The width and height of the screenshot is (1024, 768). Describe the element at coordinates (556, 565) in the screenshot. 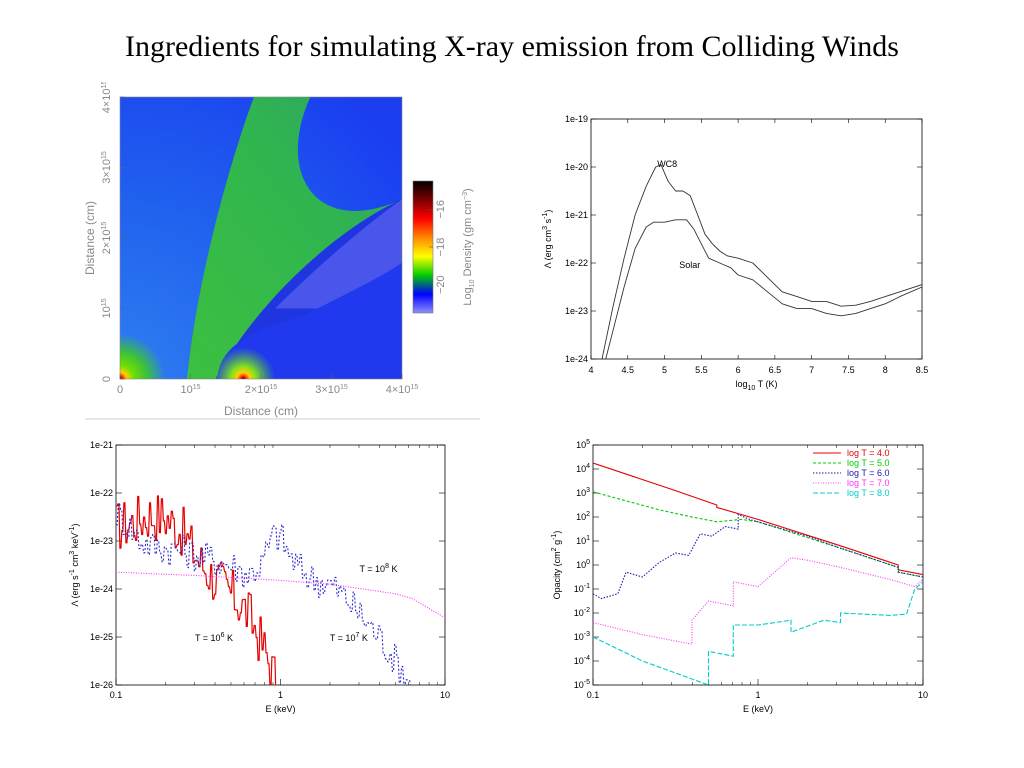

I see `y-axis-label: Opacity (cm2 g-1)` at that location.